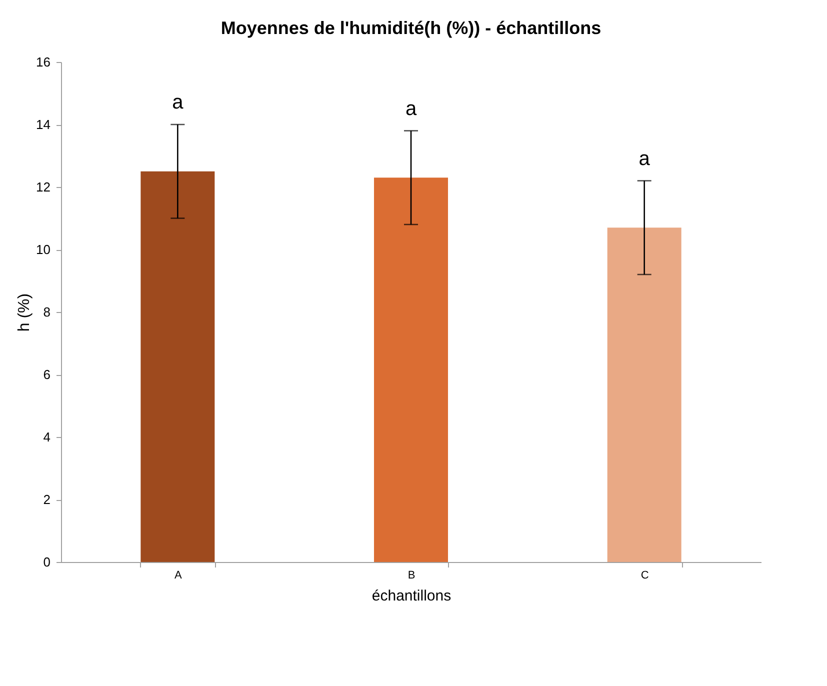  Describe the element at coordinates (43, 62) in the screenshot. I see `y-tick-label: 16` at that location.